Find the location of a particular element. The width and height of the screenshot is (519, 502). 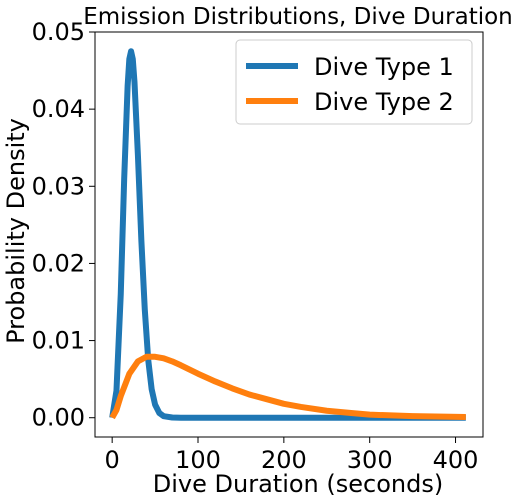

y-tick-label: 0.02 is located at coordinates (58, 263).